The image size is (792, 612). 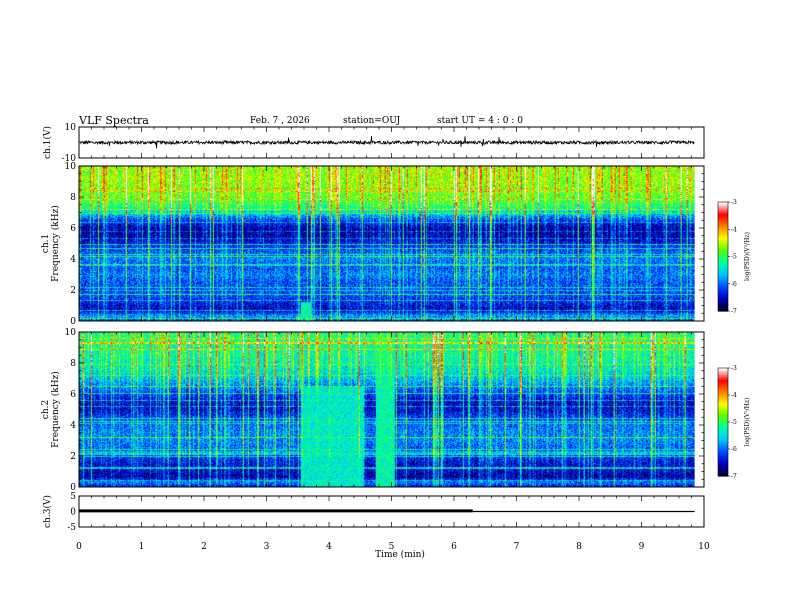 I want to click on ch3-axes: 5 0 -5 ch.3(V), so click(x=373, y=512).